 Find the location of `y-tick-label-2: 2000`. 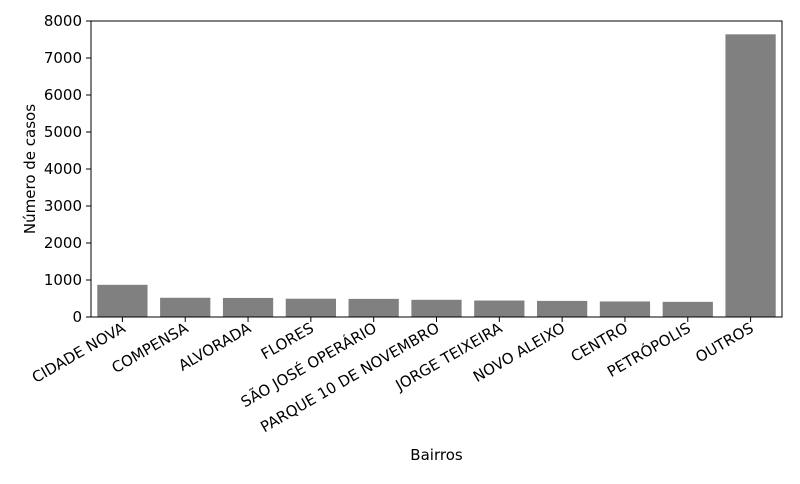

y-tick-label-2: 2000 is located at coordinates (63, 243).